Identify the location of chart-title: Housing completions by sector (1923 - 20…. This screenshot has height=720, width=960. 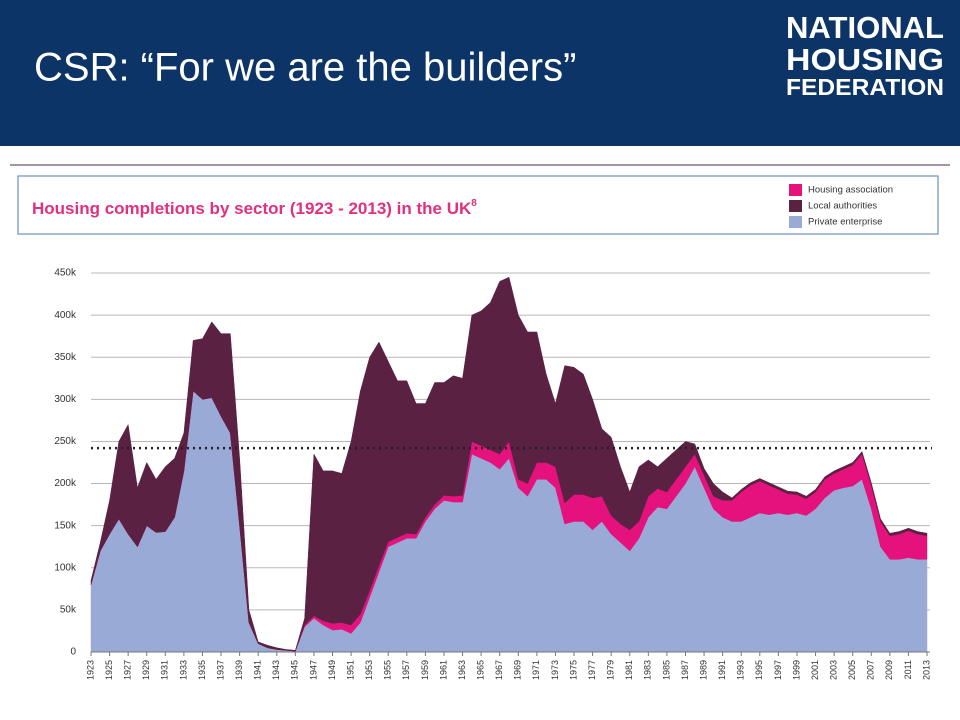
(254, 208).